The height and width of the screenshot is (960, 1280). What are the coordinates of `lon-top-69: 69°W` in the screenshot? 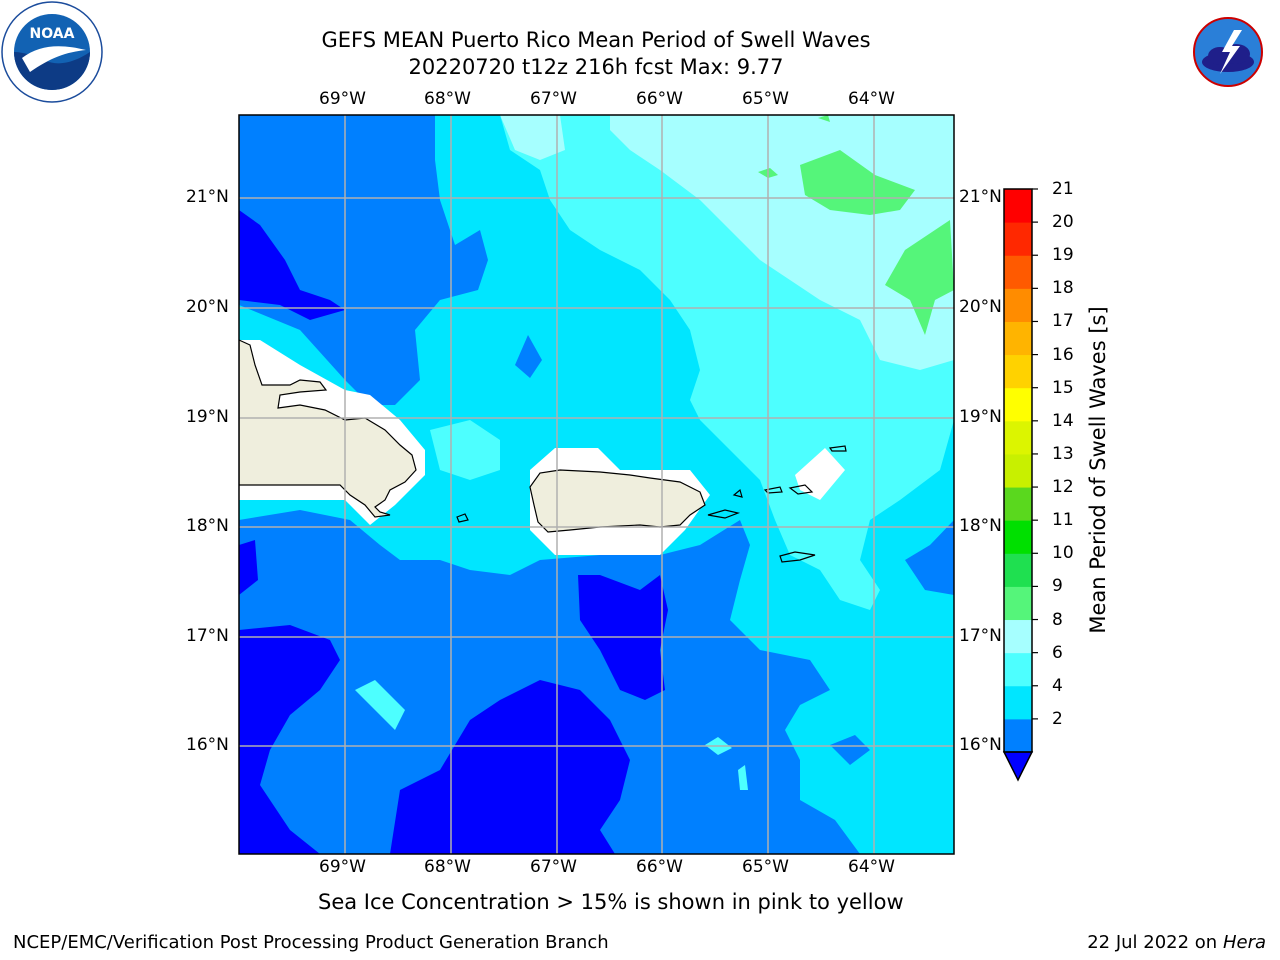 It's located at (342, 99).